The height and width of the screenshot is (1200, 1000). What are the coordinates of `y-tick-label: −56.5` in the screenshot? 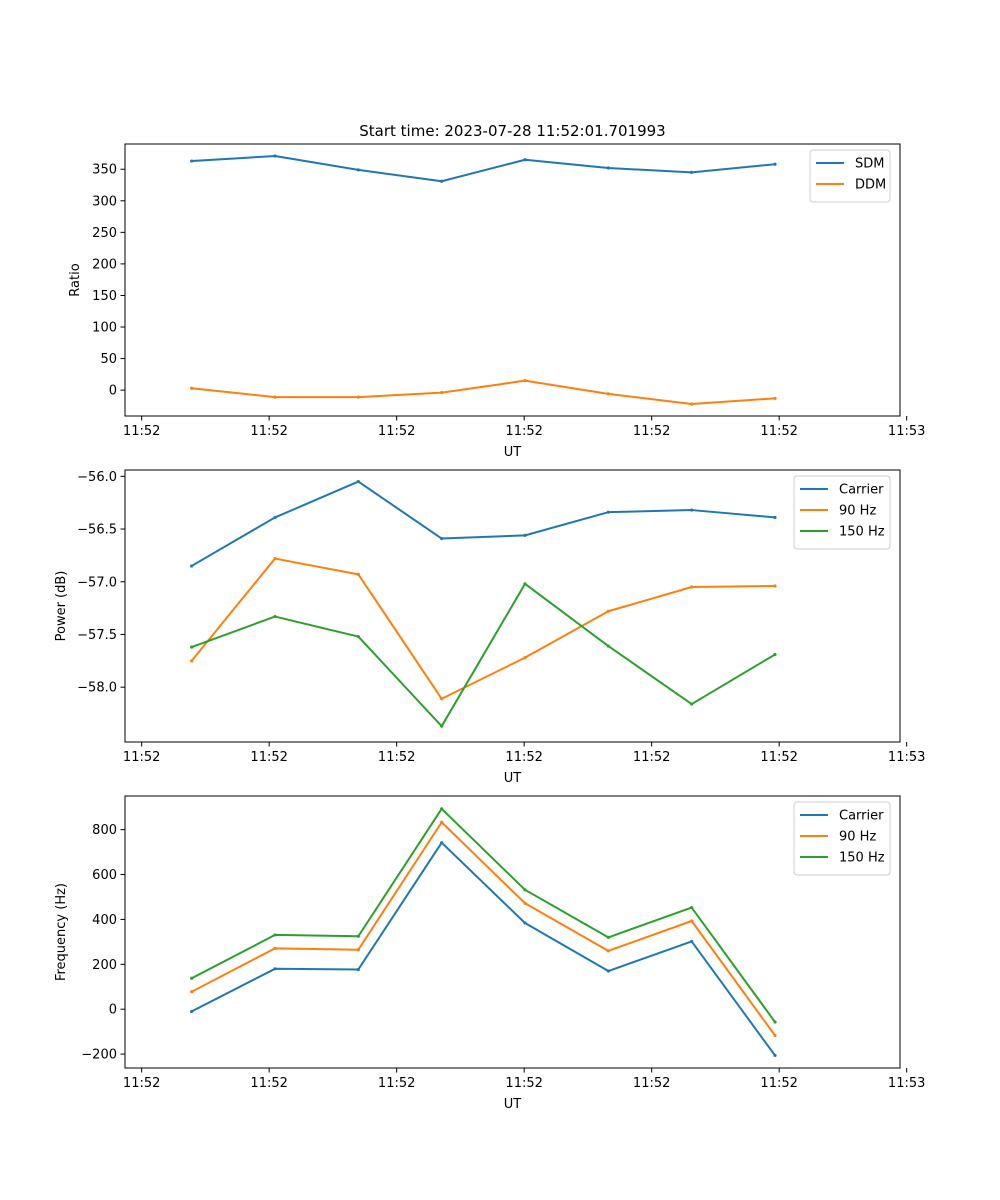 It's located at (97, 530).